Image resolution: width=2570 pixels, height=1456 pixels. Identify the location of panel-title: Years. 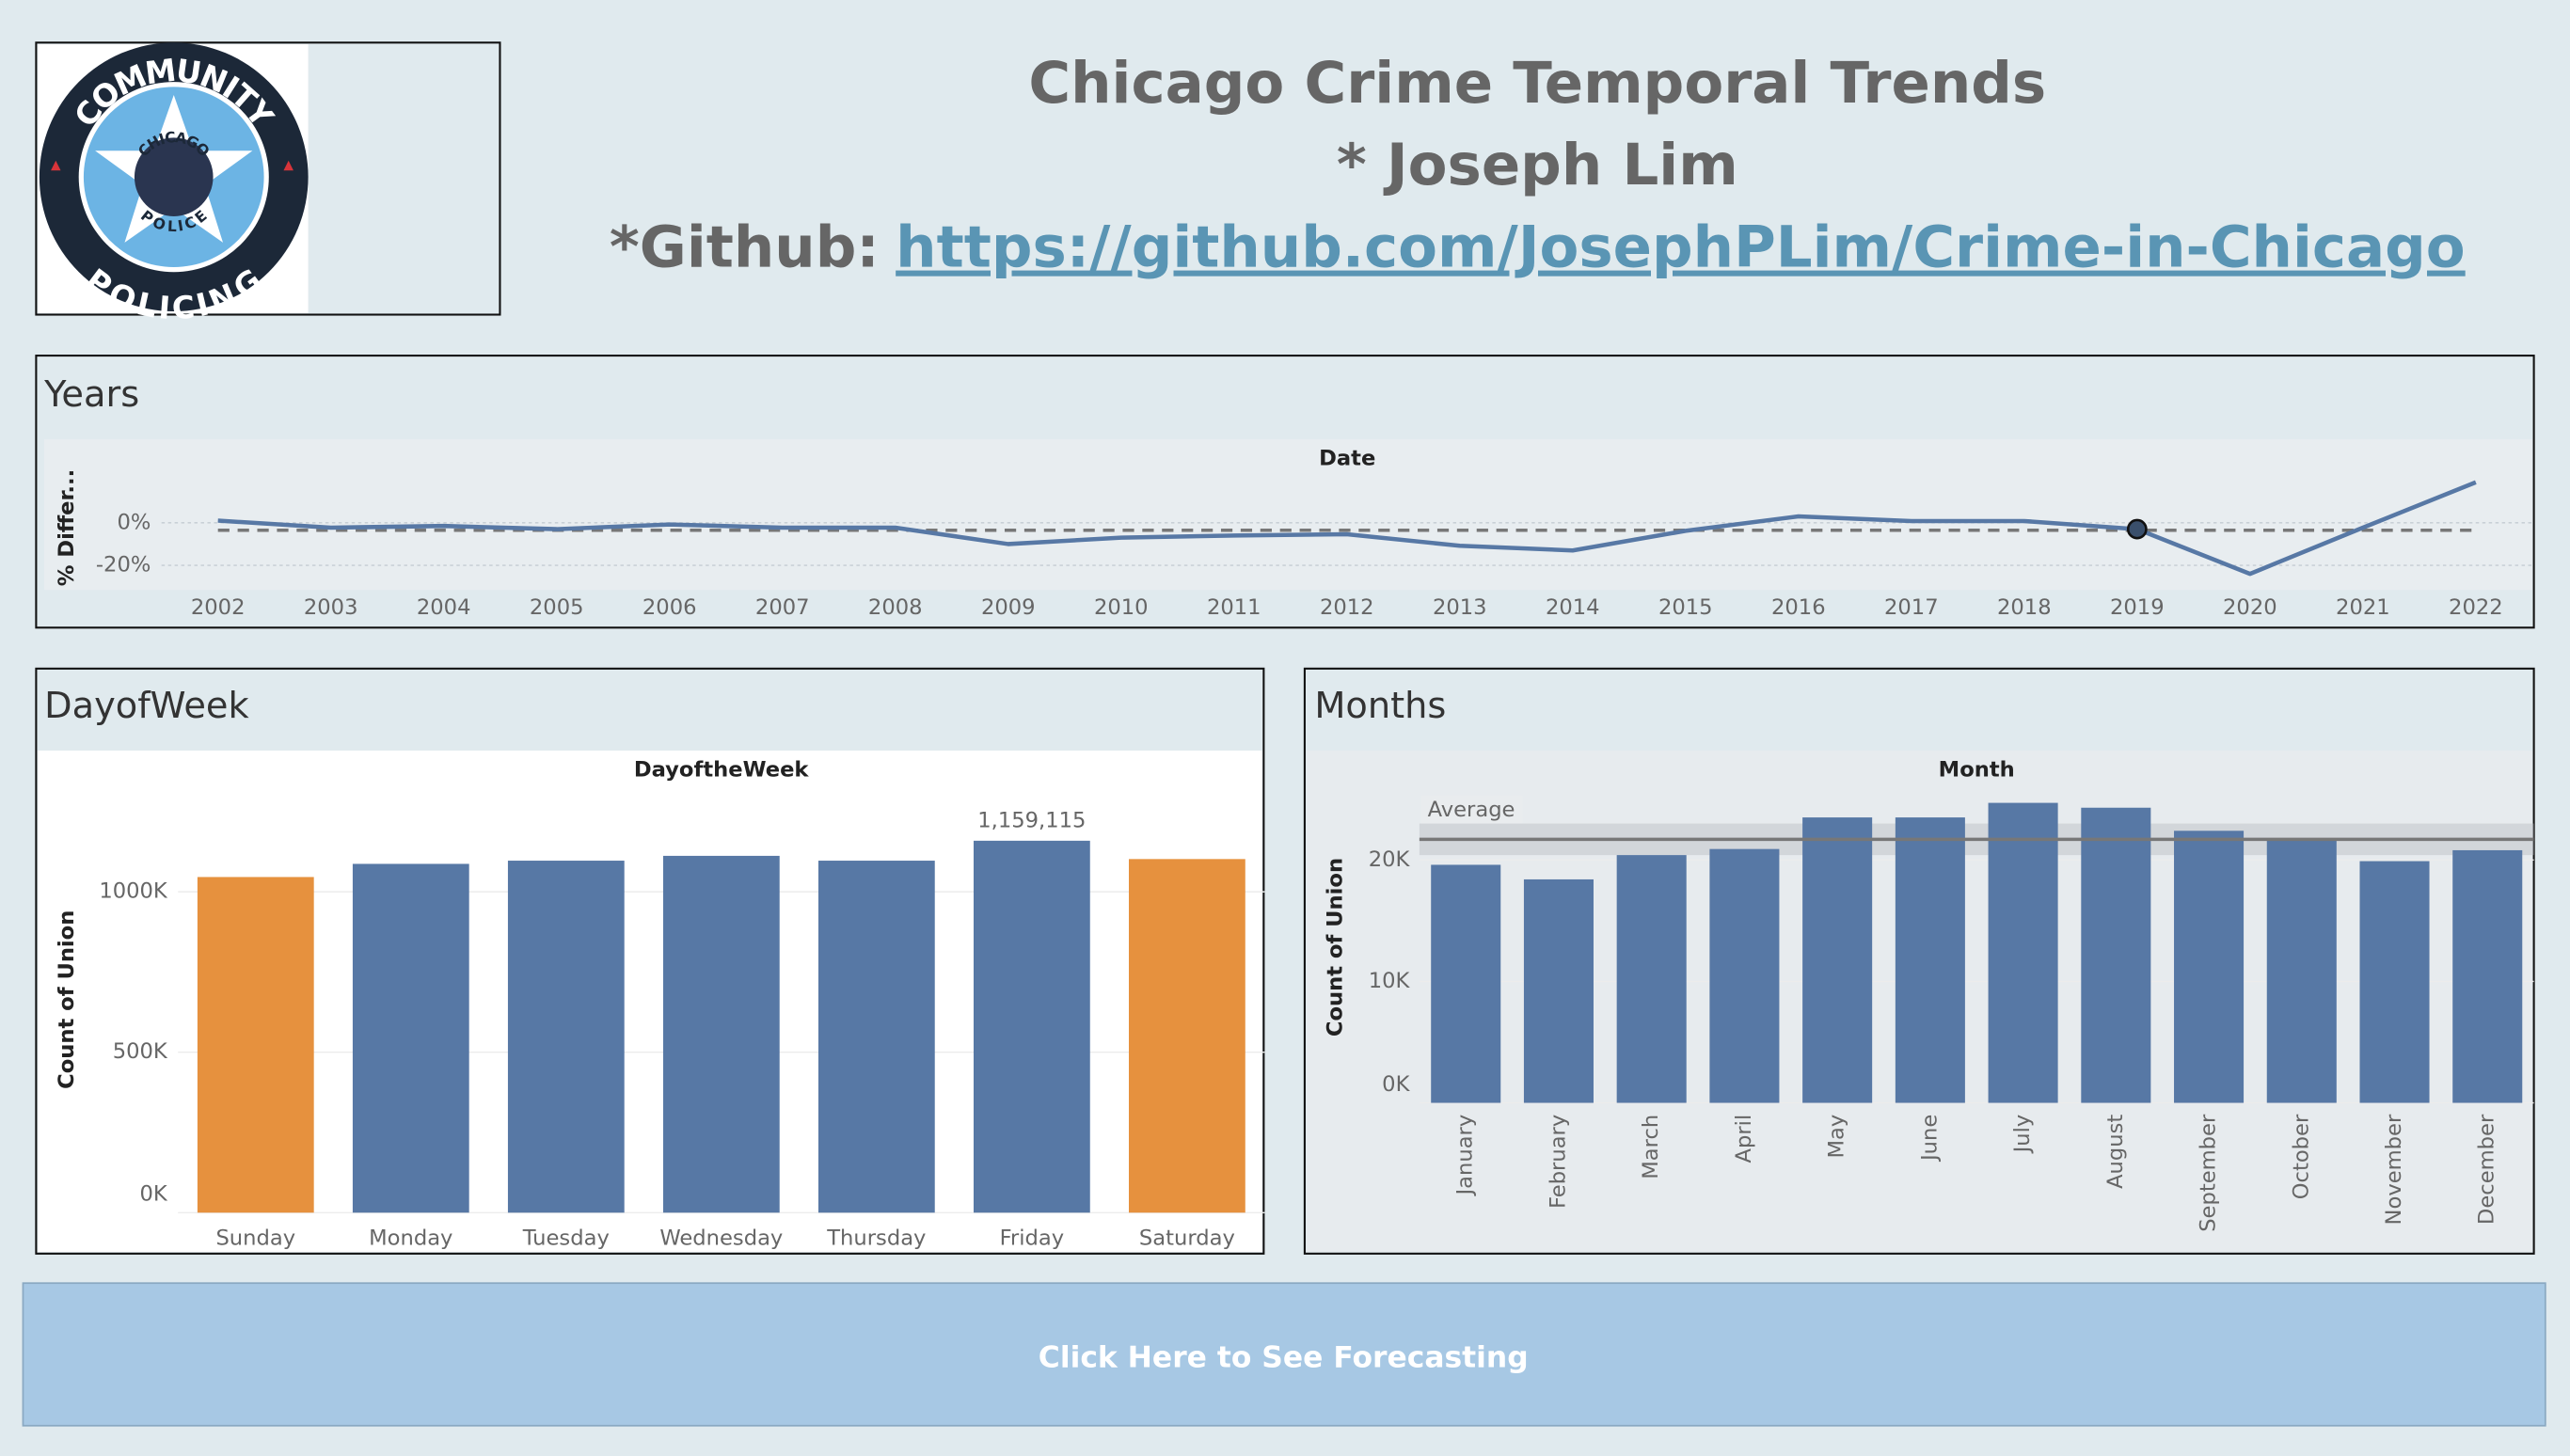
(91, 394).